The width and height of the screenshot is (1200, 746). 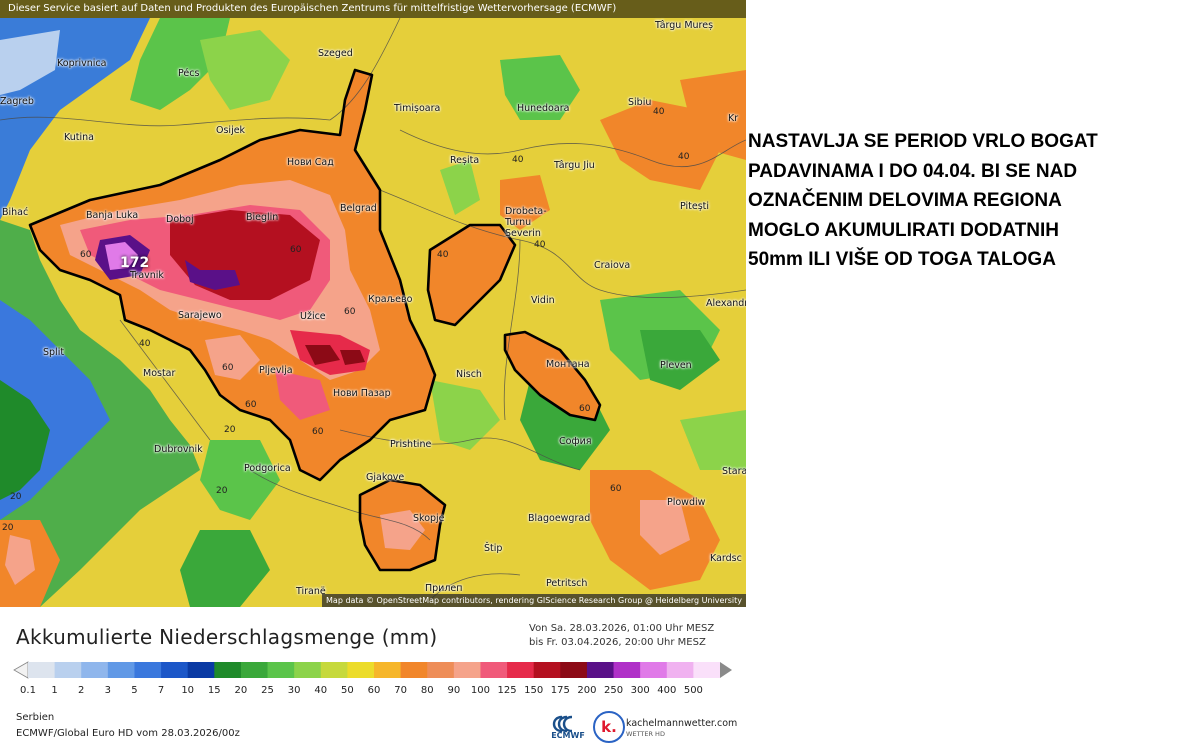 I want to click on scale-label: 30, so click(x=294, y=690).